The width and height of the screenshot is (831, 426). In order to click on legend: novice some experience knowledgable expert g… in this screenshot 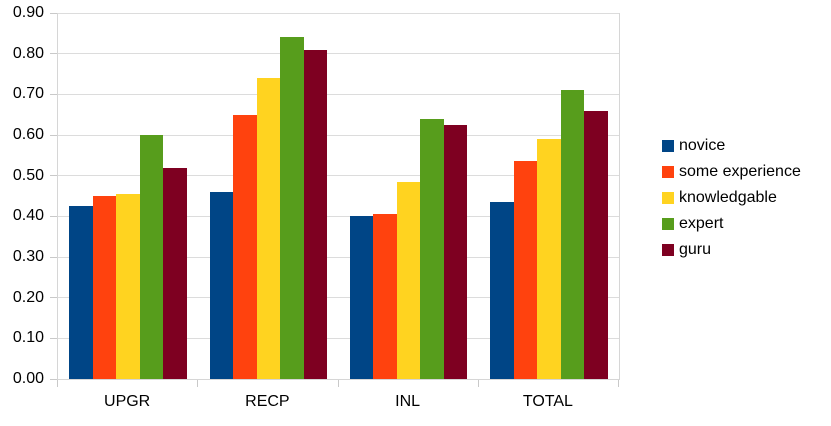, I will do `click(731, 198)`.